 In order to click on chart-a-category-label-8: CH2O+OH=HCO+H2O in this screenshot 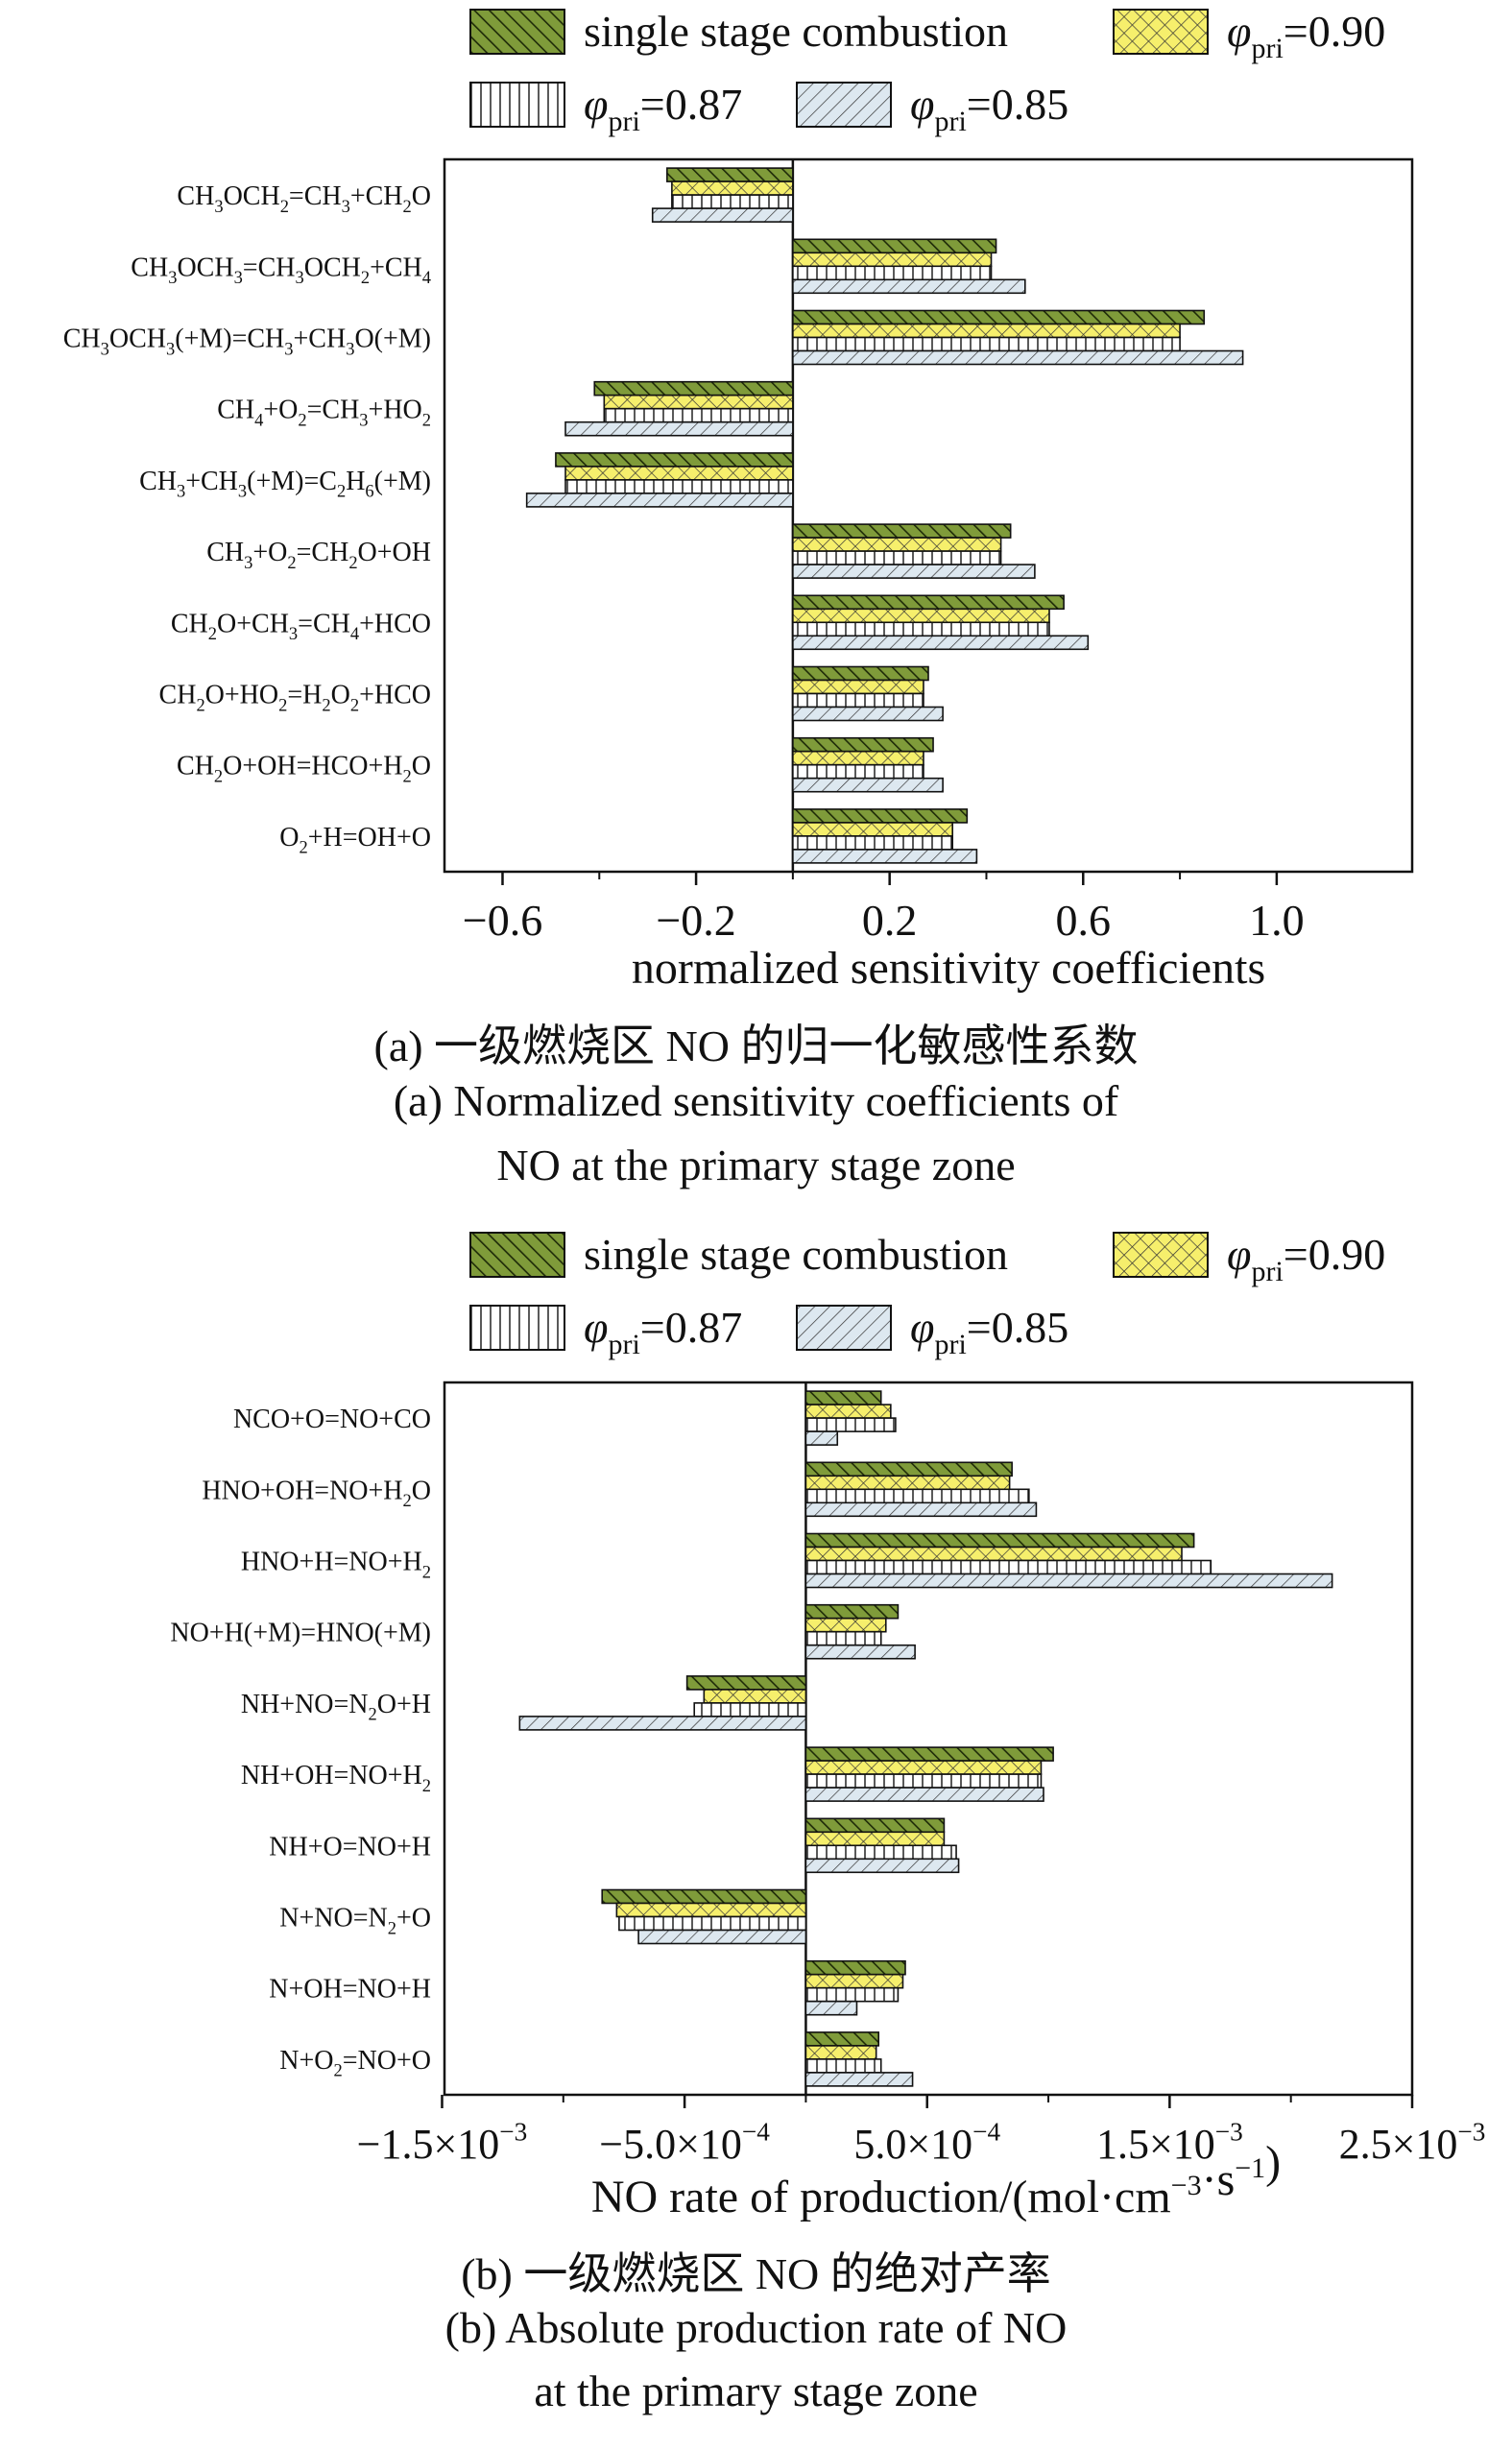, I will do `click(304, 769)`.